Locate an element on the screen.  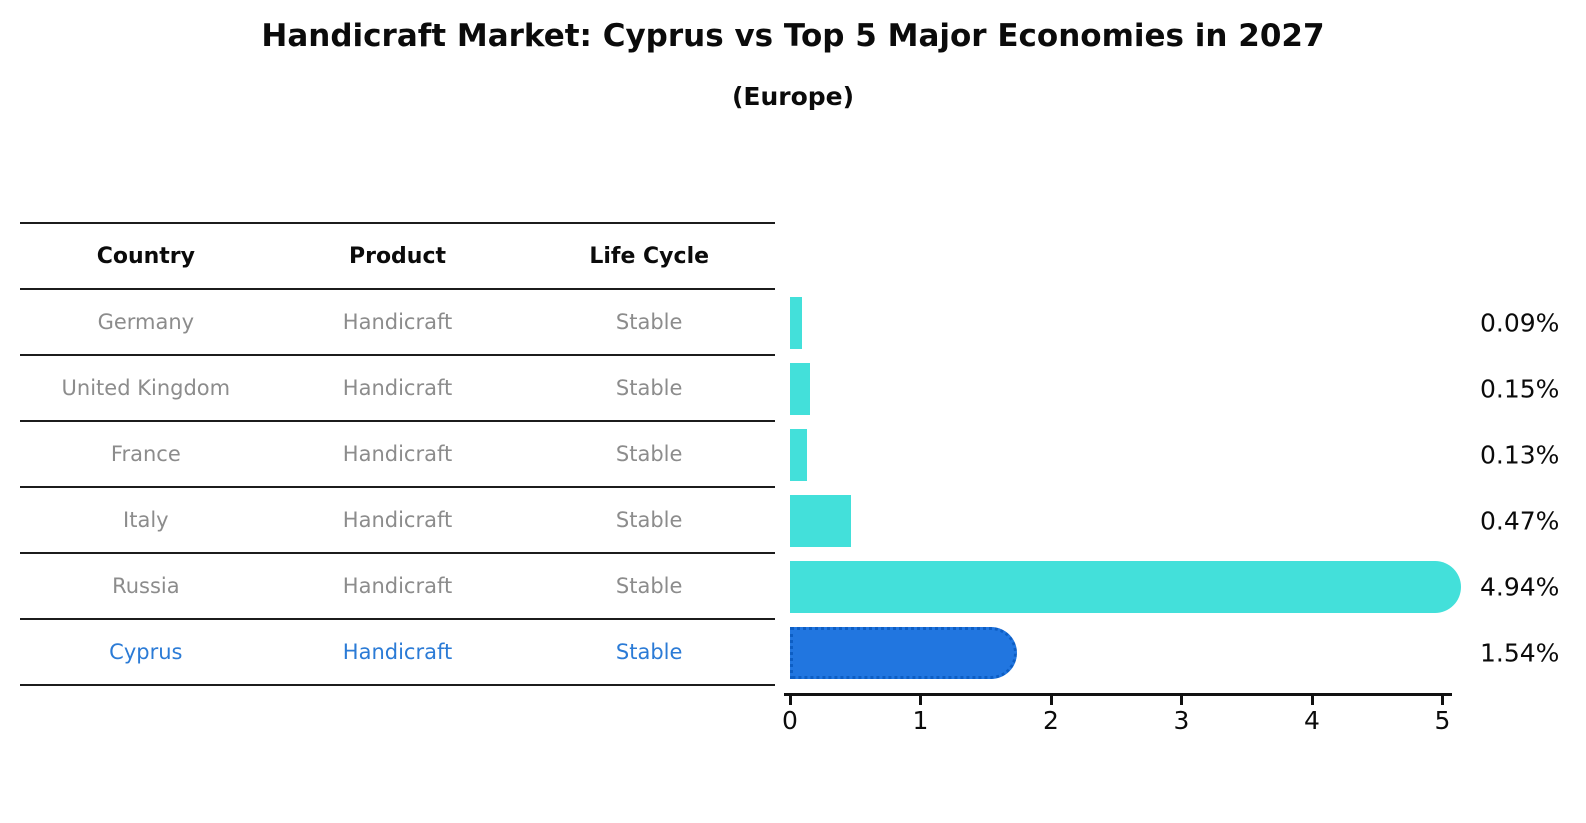
x-tick-label: 3 is located at coordinates (1181, 720).